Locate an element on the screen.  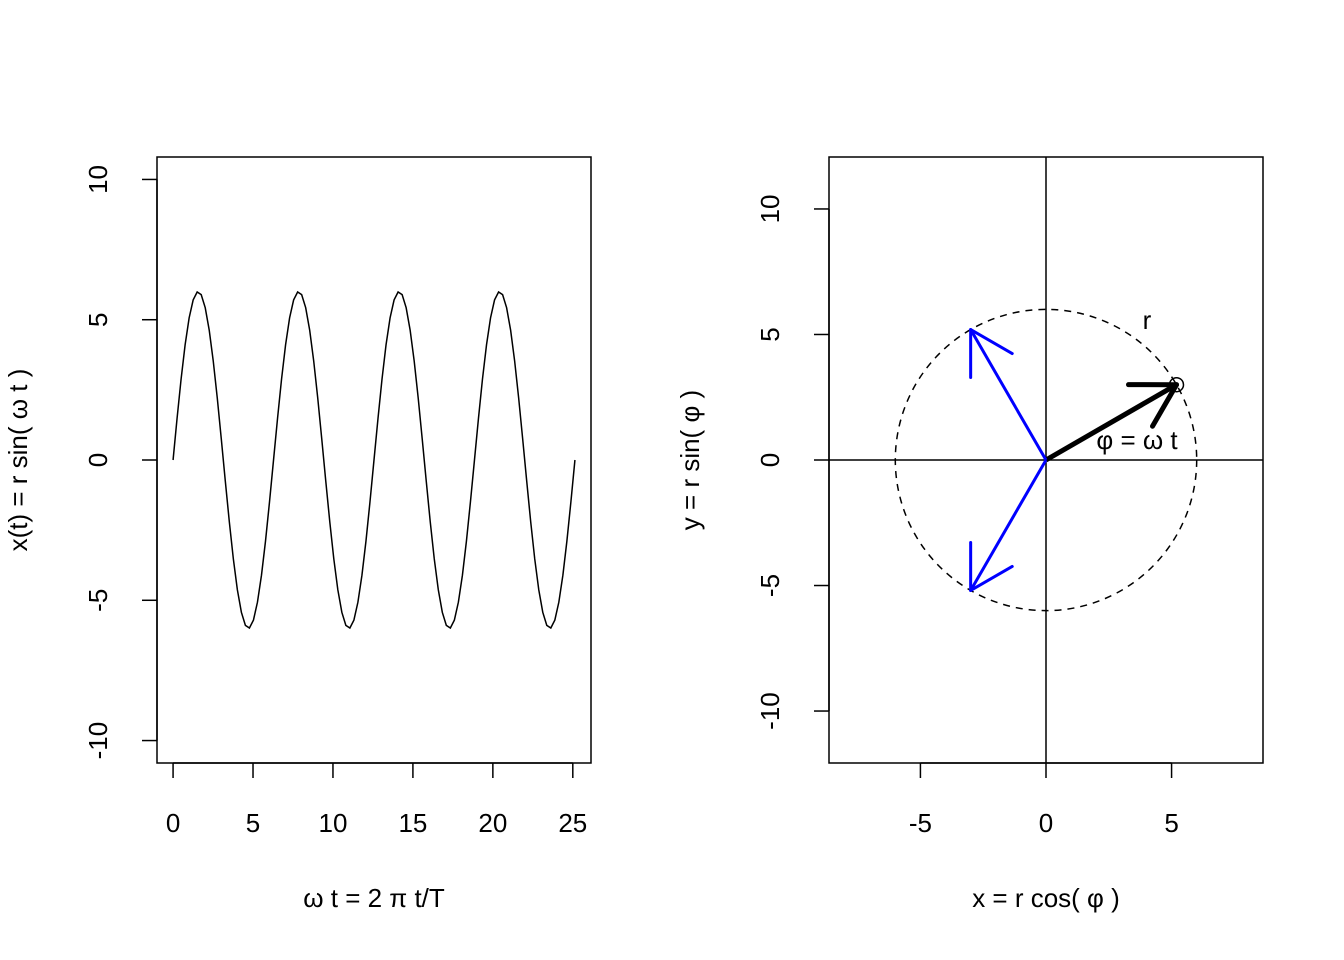
x-tick-label: 10 is located at coordinates (333, 823).